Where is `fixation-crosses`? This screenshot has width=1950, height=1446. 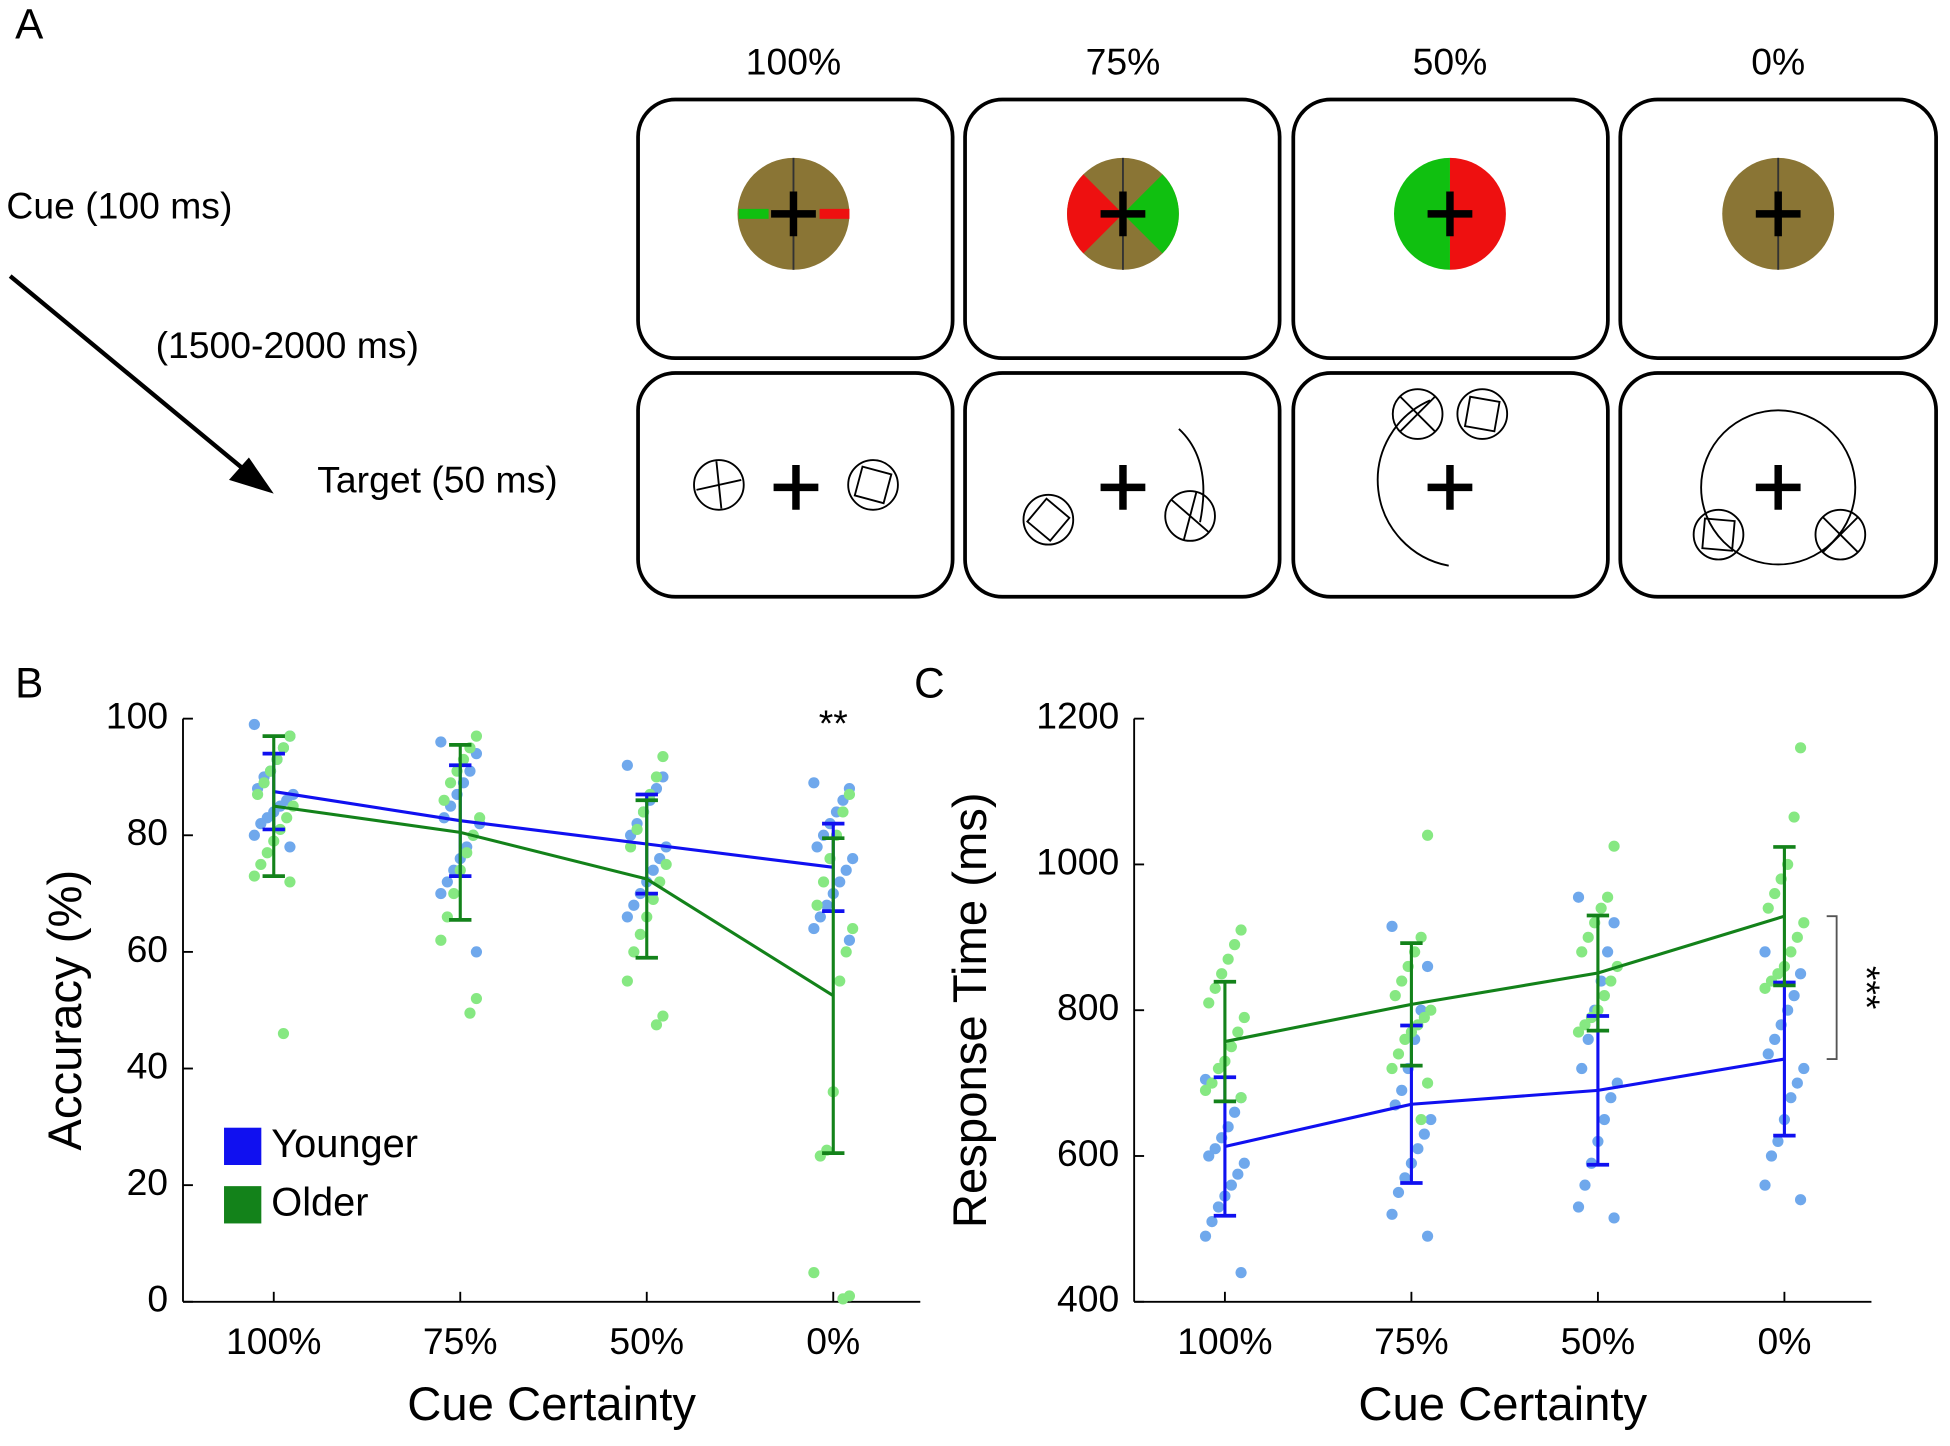
fixation-crosses is located at coordinates (1286, 350).